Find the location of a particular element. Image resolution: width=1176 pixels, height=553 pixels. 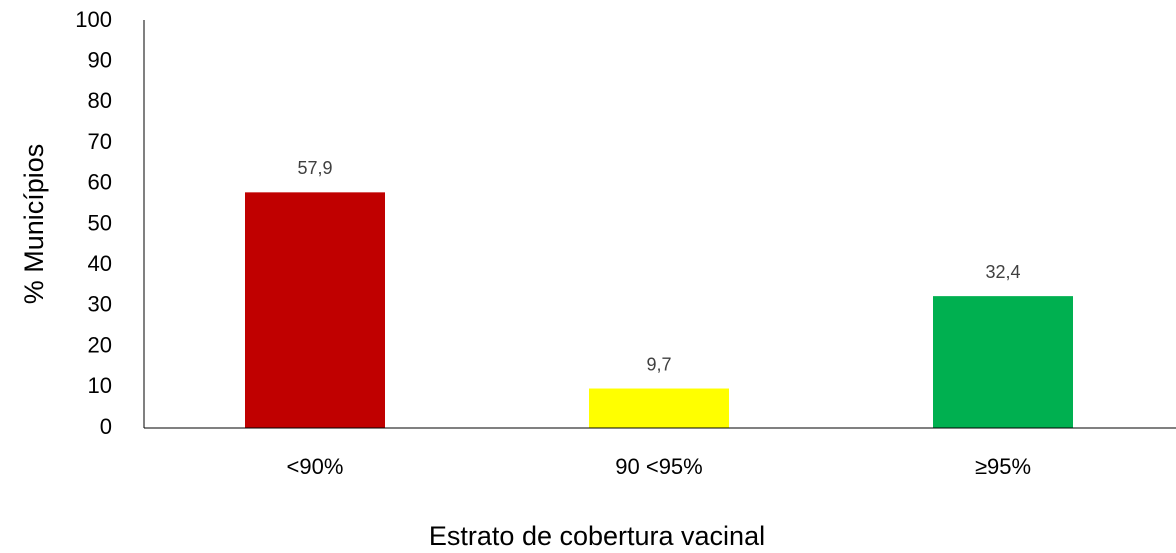

x-tick-label: <90% is located at coordinates (315, 466).